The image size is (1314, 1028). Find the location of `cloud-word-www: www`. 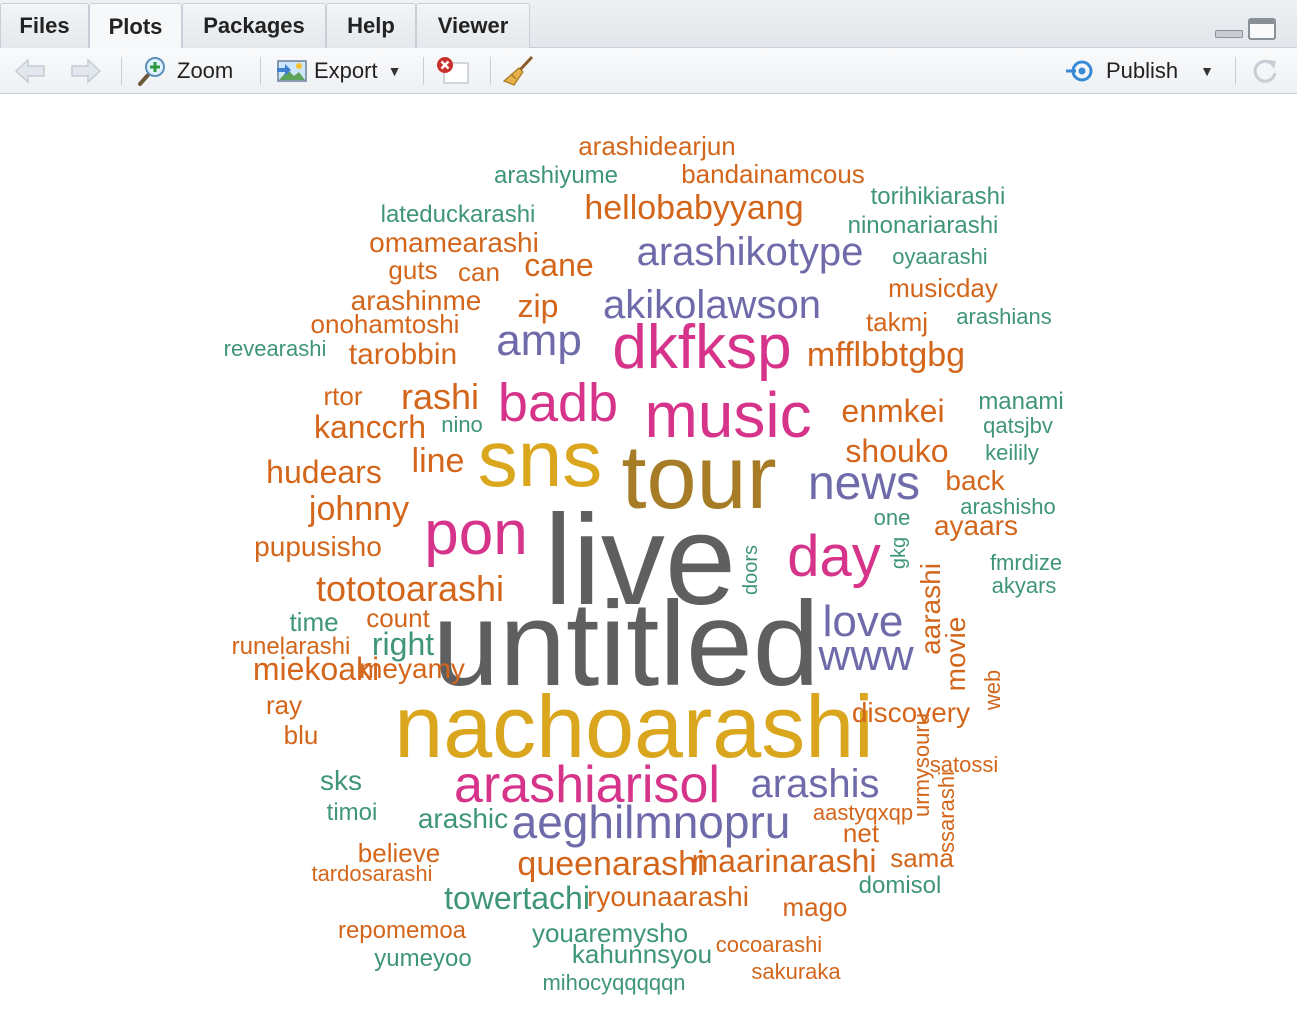

cloud-word-www: www is located at coordinates (865, 655).